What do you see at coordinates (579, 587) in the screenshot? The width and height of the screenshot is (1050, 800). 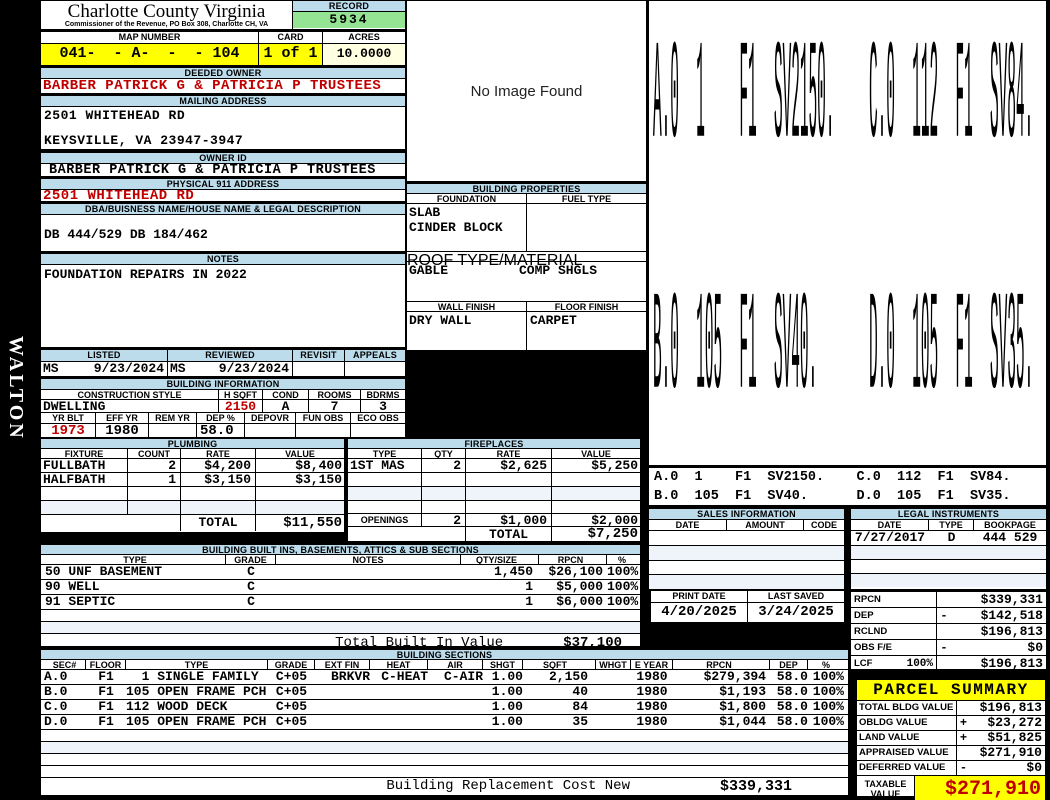 I see `table-cell: $5,000` at bounding box center [579, 587].